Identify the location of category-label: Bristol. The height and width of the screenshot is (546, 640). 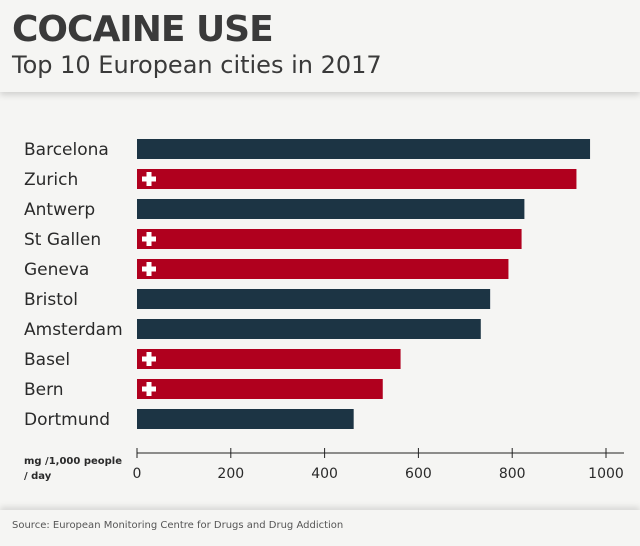
(51, 300).